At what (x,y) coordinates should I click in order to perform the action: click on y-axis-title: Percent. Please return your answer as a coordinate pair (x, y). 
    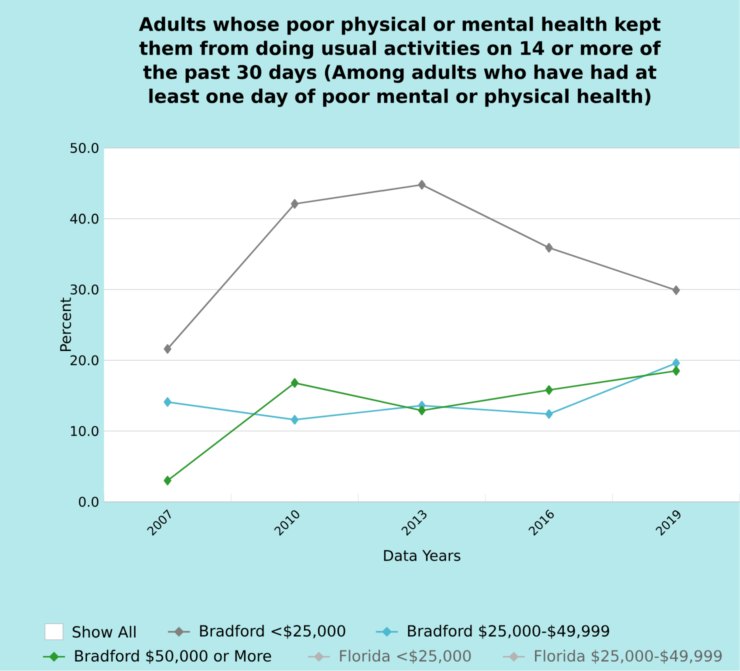
    Looking at the image, I should click on (66, 325).